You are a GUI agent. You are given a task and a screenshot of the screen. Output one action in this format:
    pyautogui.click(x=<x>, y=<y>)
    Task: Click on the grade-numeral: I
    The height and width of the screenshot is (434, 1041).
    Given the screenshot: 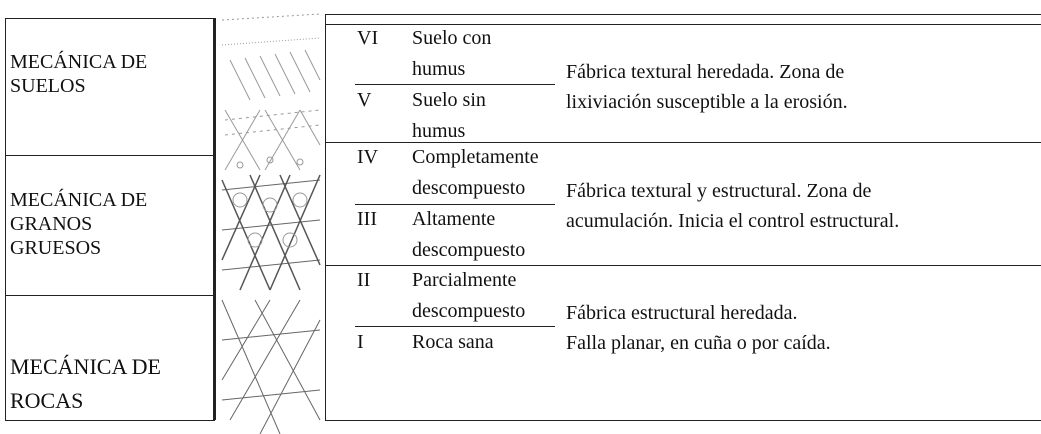 What is the action you would take?
    pyautogui.click(x=360, y=342)
    